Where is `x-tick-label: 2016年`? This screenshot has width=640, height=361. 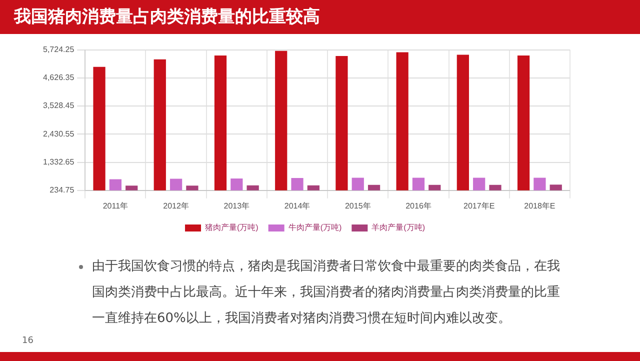
x-tick-label: 2016年 is located at coordinates (419, 205).